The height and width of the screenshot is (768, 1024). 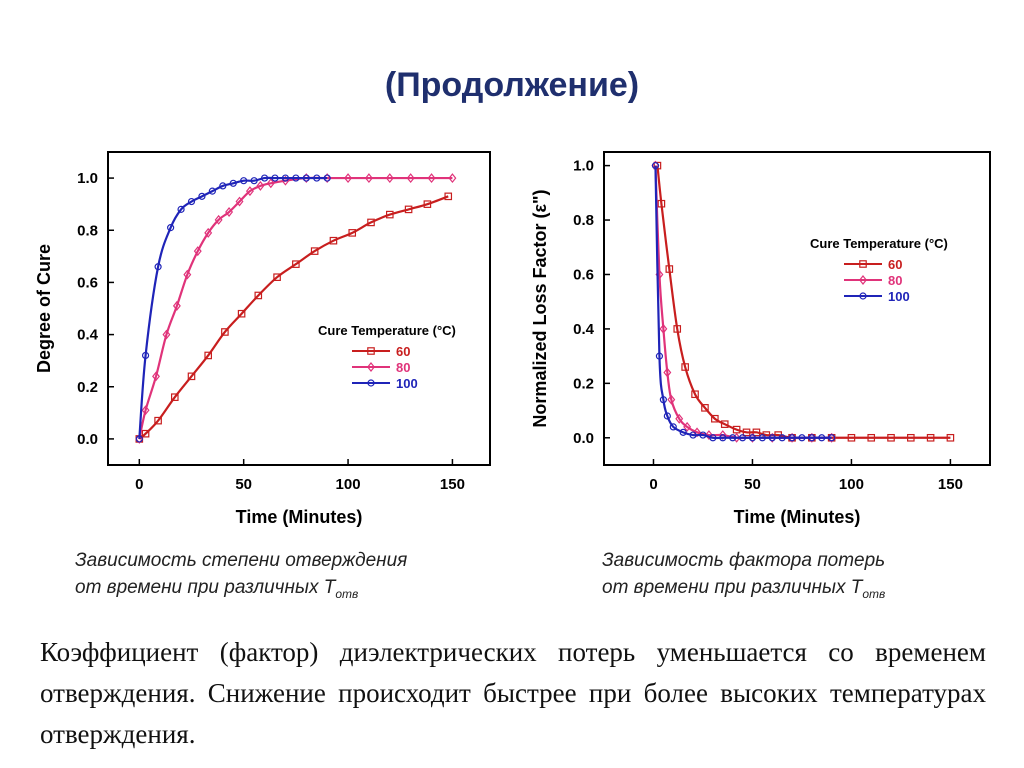 I want to click on x-tick-label: 100, so click(x=851, y=484).